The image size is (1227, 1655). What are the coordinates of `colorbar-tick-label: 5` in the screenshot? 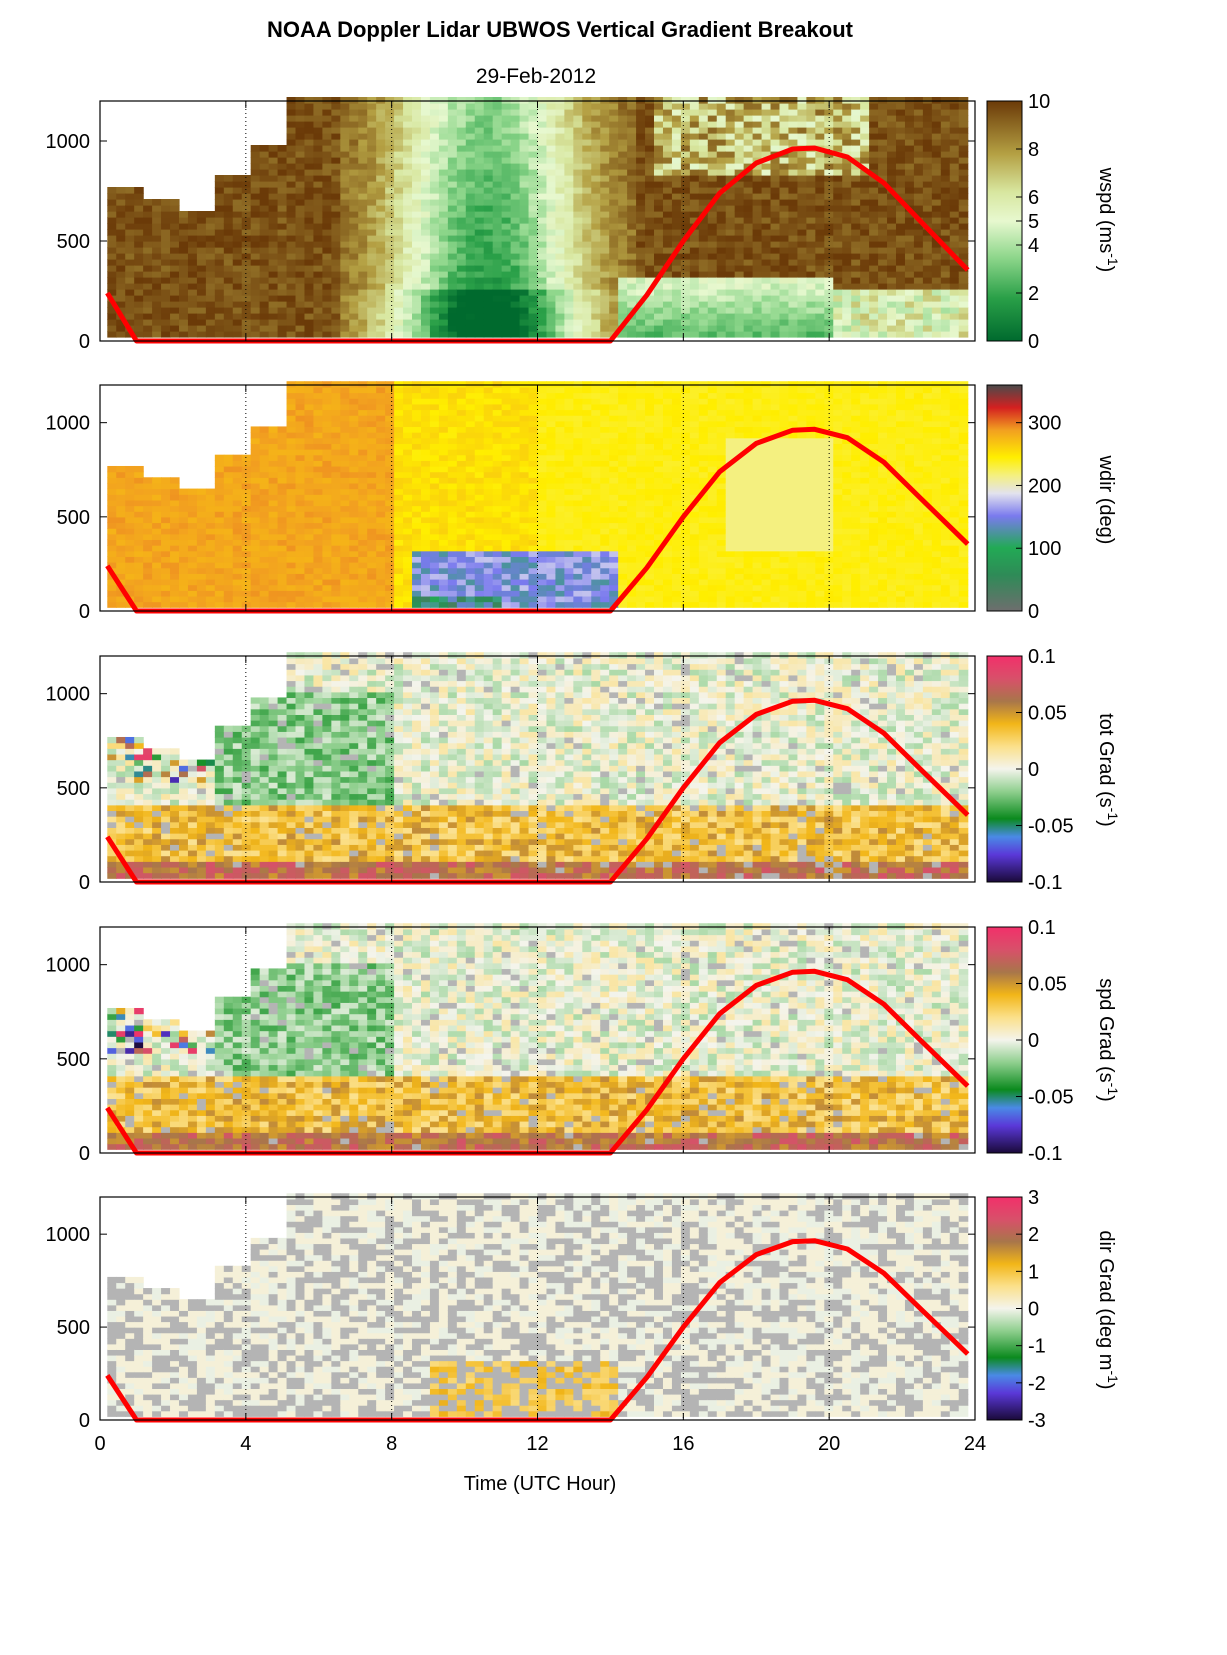 It's located at (1033, 222).